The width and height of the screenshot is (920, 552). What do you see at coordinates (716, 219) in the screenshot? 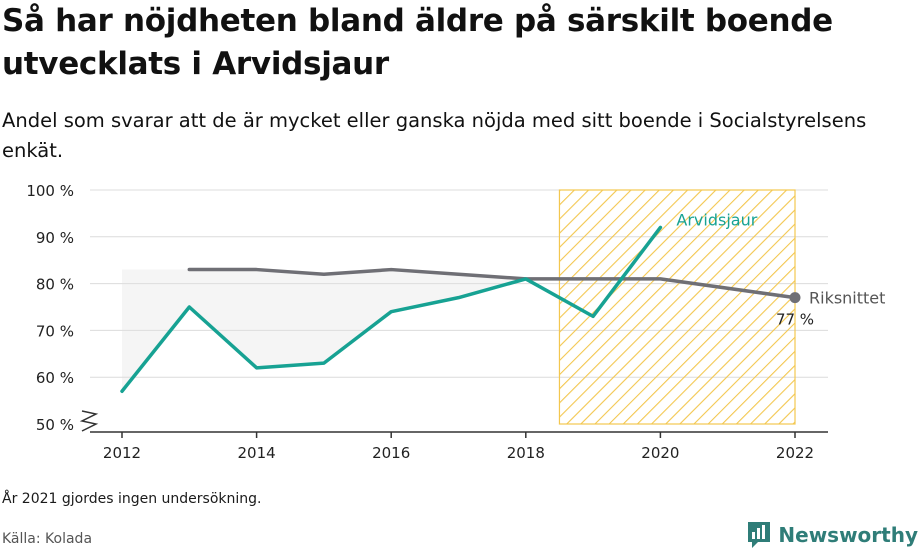
I see `series-label-arvidsjaur: Arvidsjaur` at bounding box center [716, 219].